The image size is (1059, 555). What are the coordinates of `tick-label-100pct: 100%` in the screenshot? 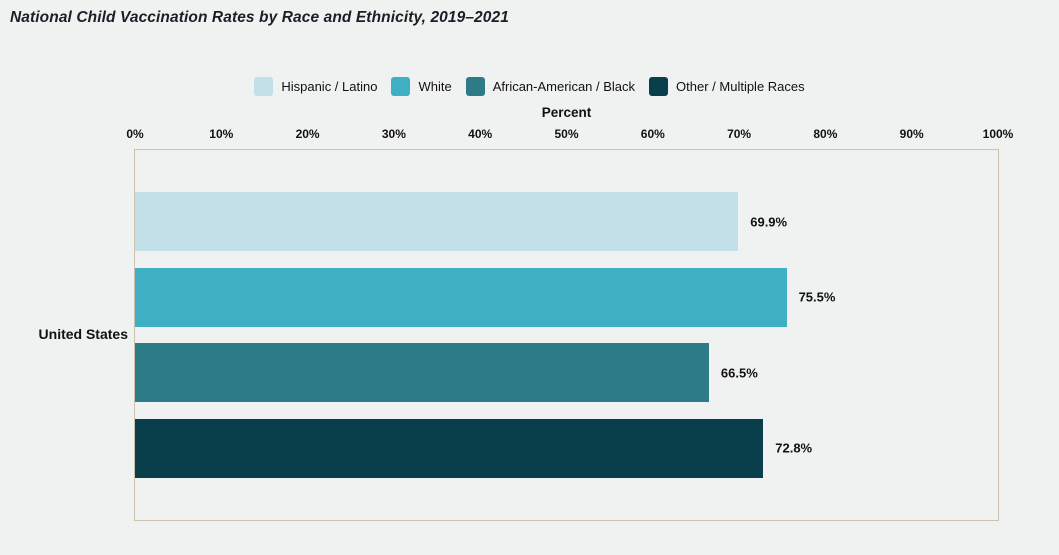 It's located at (998, 134).